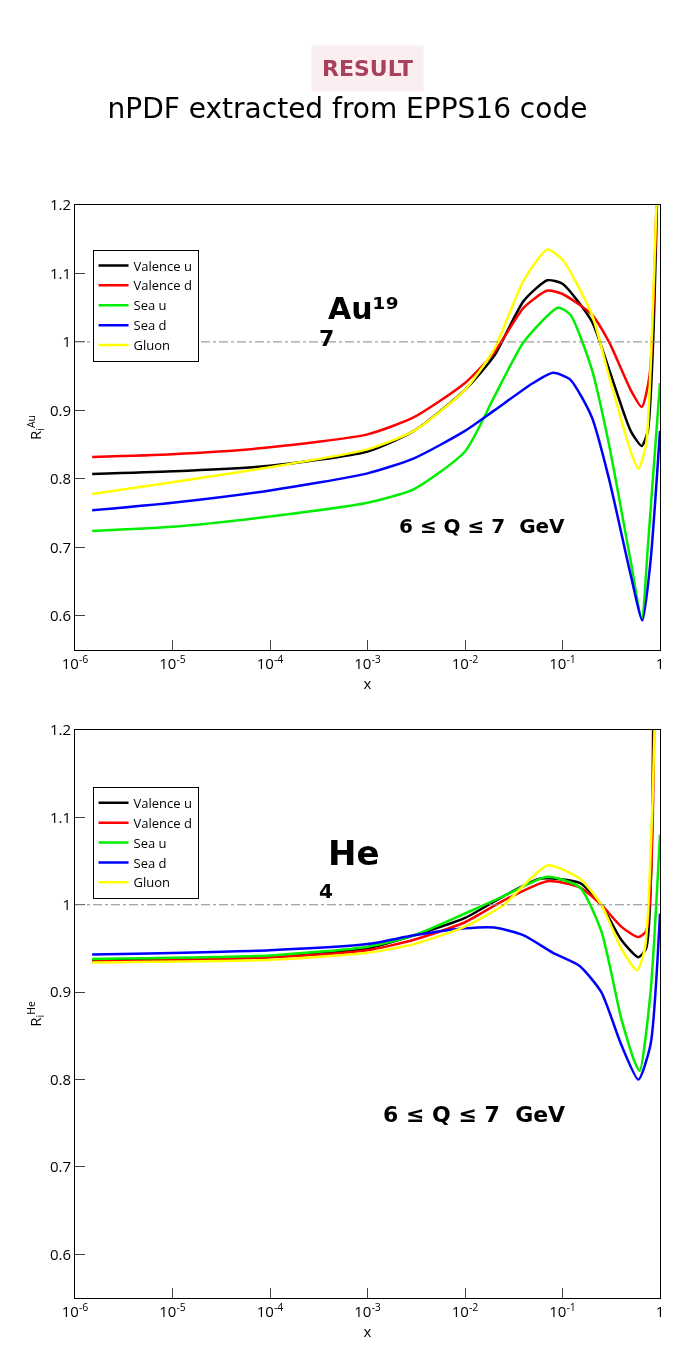 The image size is (695, 1348). I want to click on annotation: 7, so click(327, 338).